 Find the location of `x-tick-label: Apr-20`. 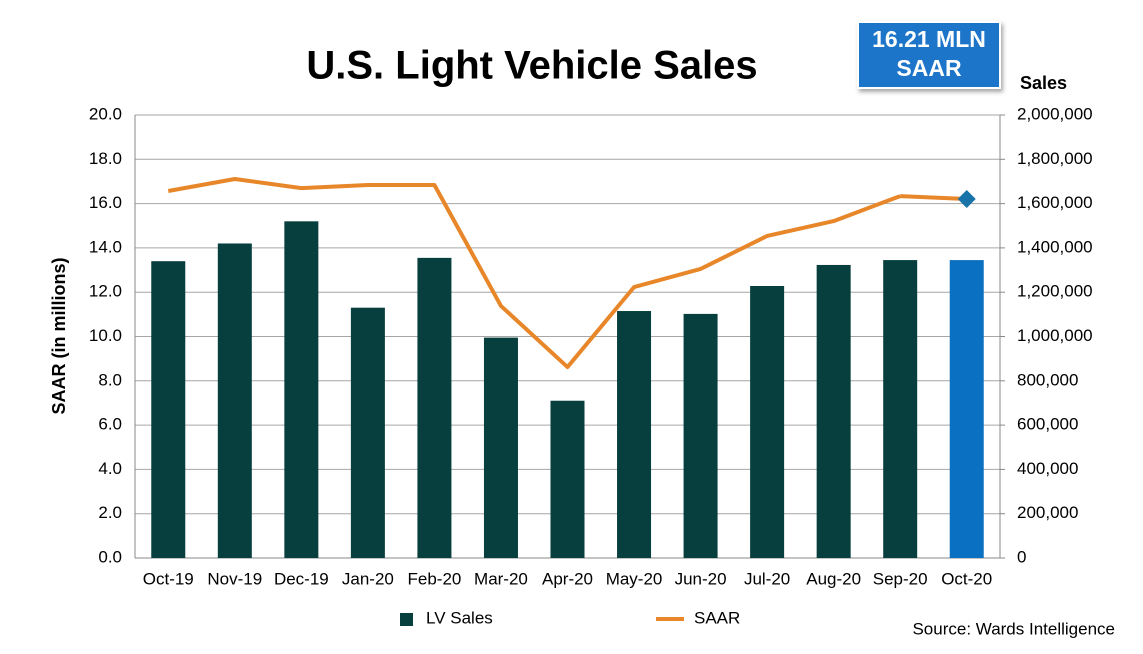

x-tick-label: Apr-20 is located at coordinates (567, 578).